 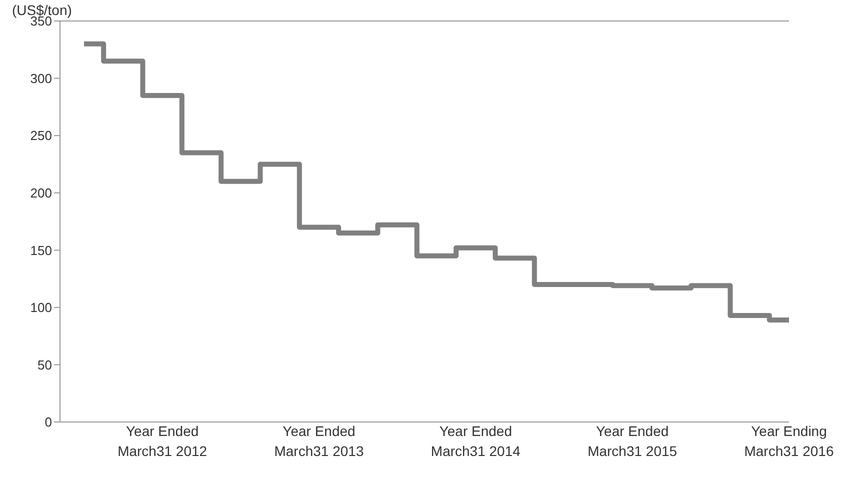 I want to click on y-axis-title: (US$/ton), so click(x=42, y=10).